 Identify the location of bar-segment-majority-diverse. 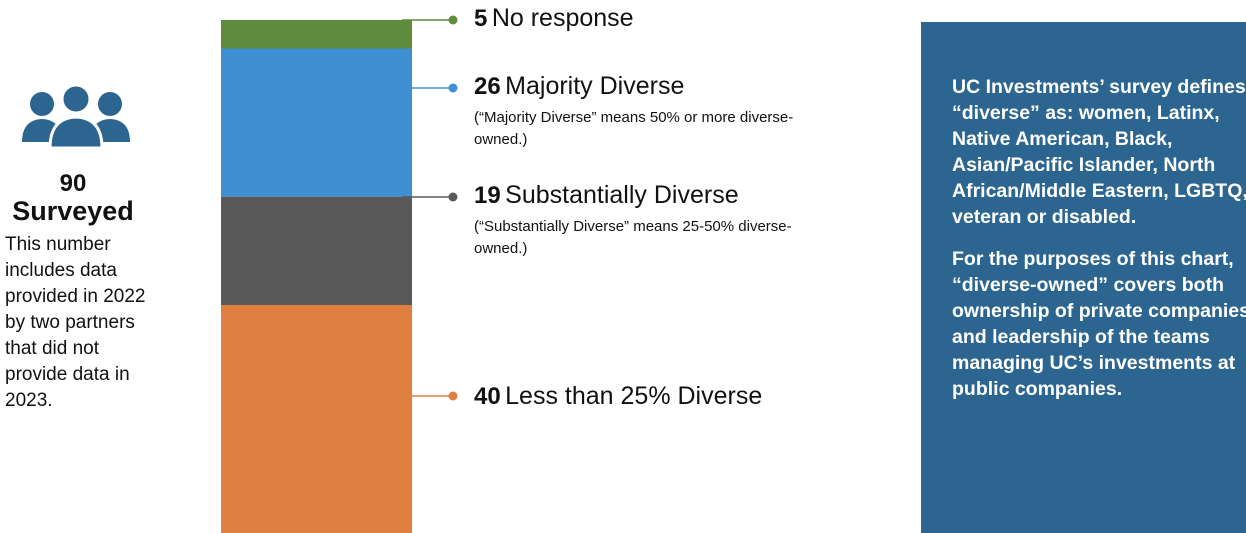
(316, 122).